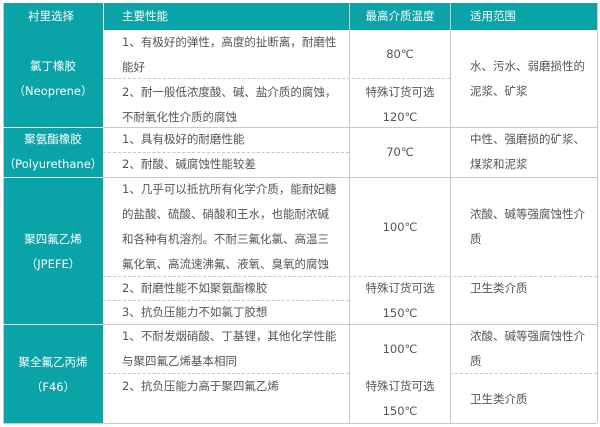  What do you see at coordinates (183, 139) in the screenshot?
I see `property-cell: 1、具有极好的耐磨性能` at bounding box center [183, 139].